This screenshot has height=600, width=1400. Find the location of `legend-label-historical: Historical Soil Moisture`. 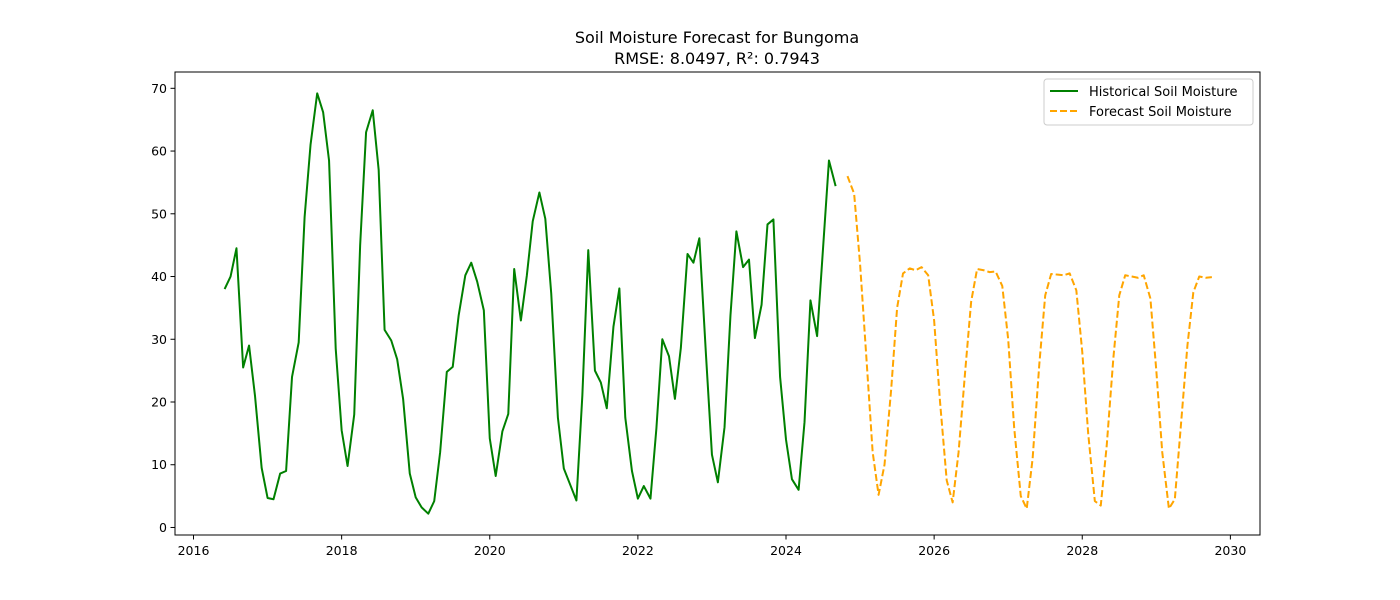

legend-label-historical: Historical Soil Moisture is located at coordinates (1163, 92).